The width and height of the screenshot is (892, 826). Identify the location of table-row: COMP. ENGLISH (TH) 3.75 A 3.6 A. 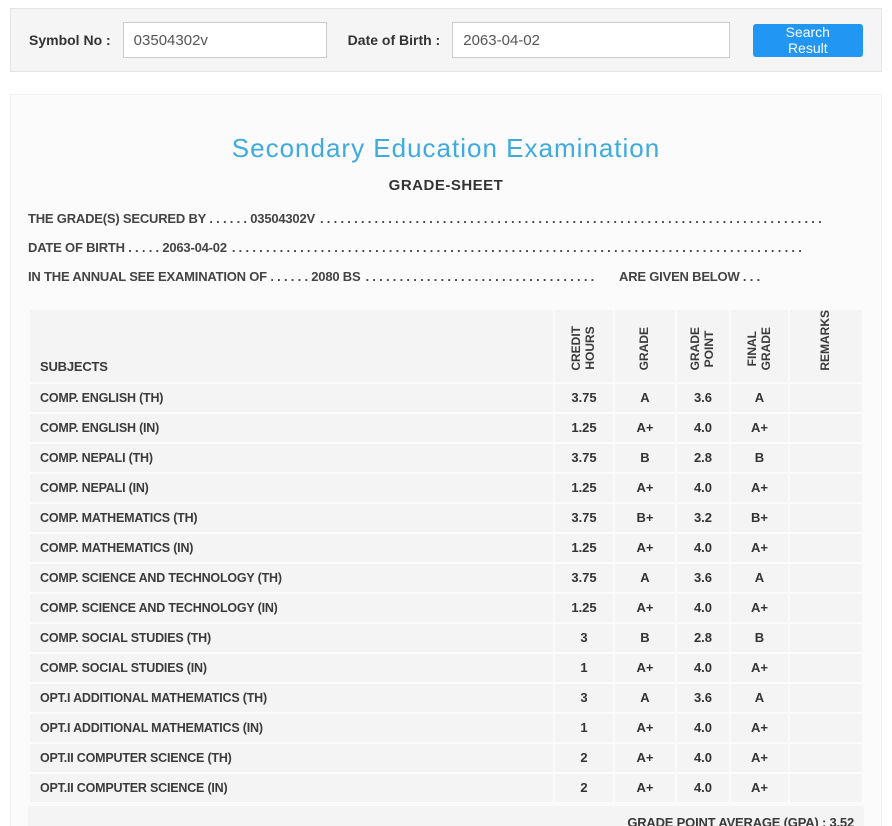
(446, 397).